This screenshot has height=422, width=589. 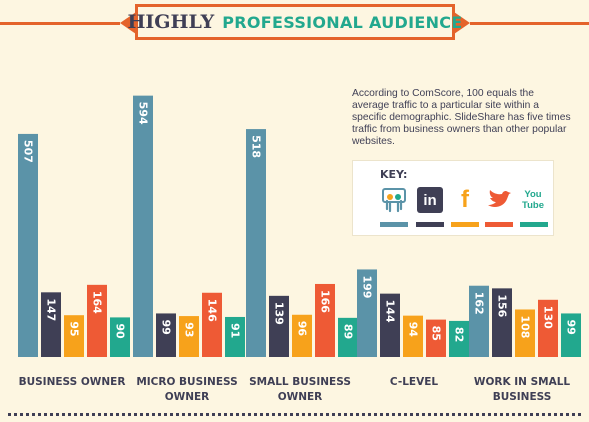 What do you see at coordinates (120, 331) in the screenshot?
I see `data-label-g0-s4: 90` at bounding box center [120, 331].